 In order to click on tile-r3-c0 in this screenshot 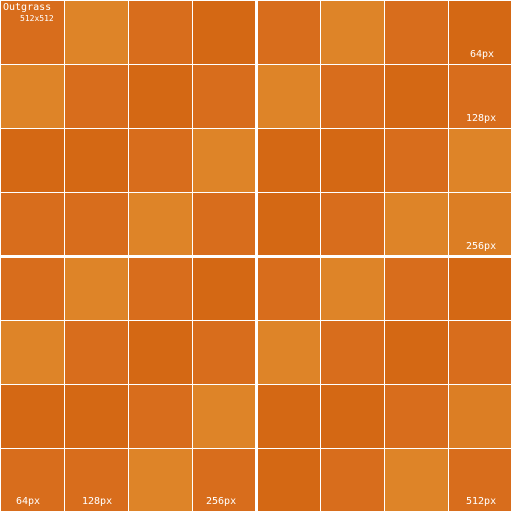, I will do `click(32, 224)`.